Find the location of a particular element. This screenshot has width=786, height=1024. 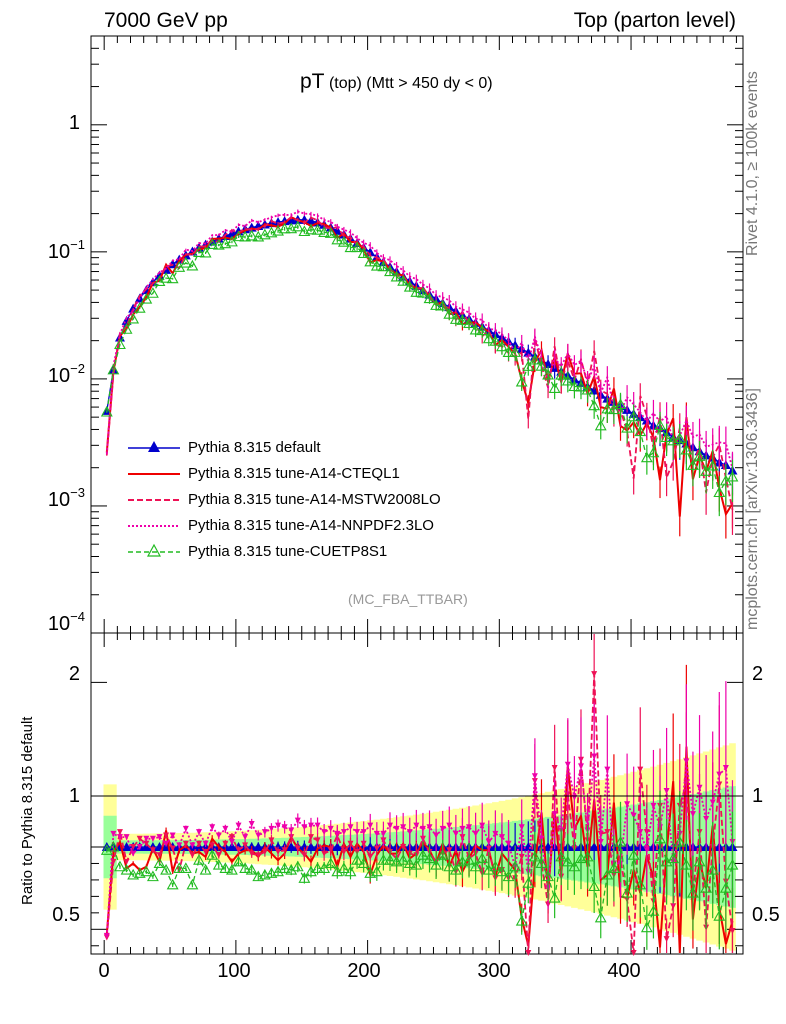

plot-title-sub: (top) (Mtt > 450 dy < 0) is located at coordinates (408, 83).